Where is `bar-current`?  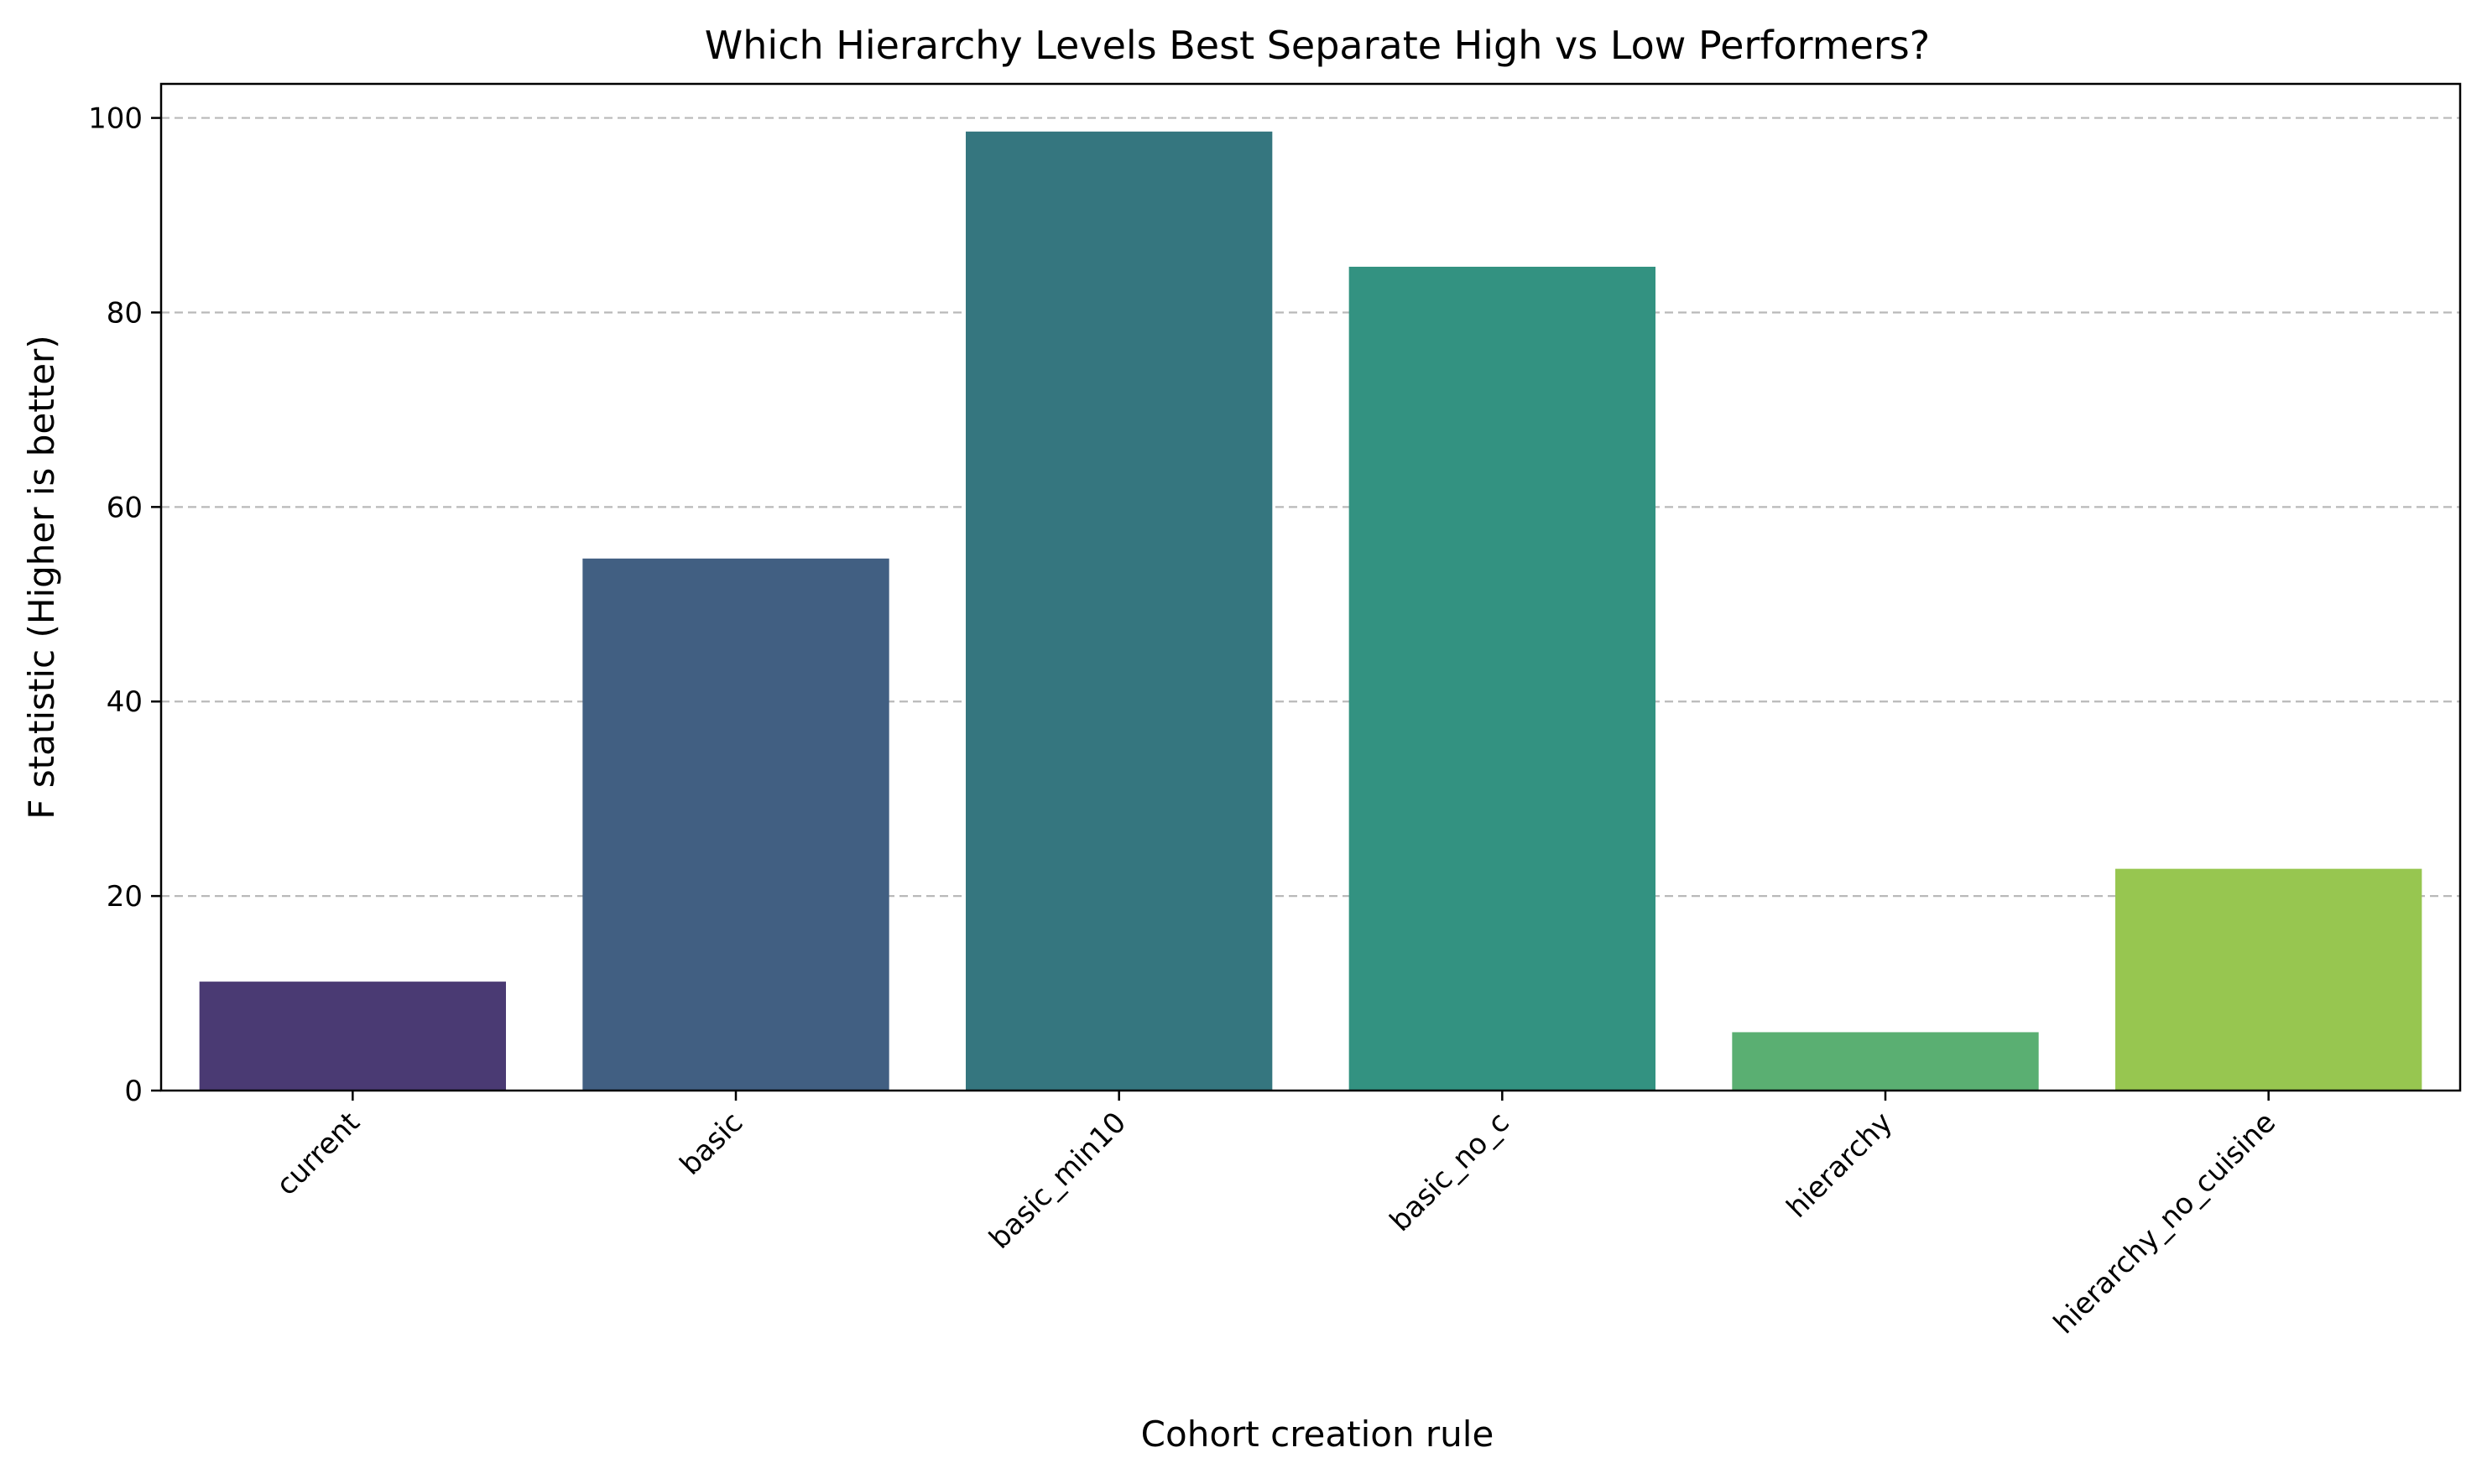
bar-current is located at coordinates (352, 1036).